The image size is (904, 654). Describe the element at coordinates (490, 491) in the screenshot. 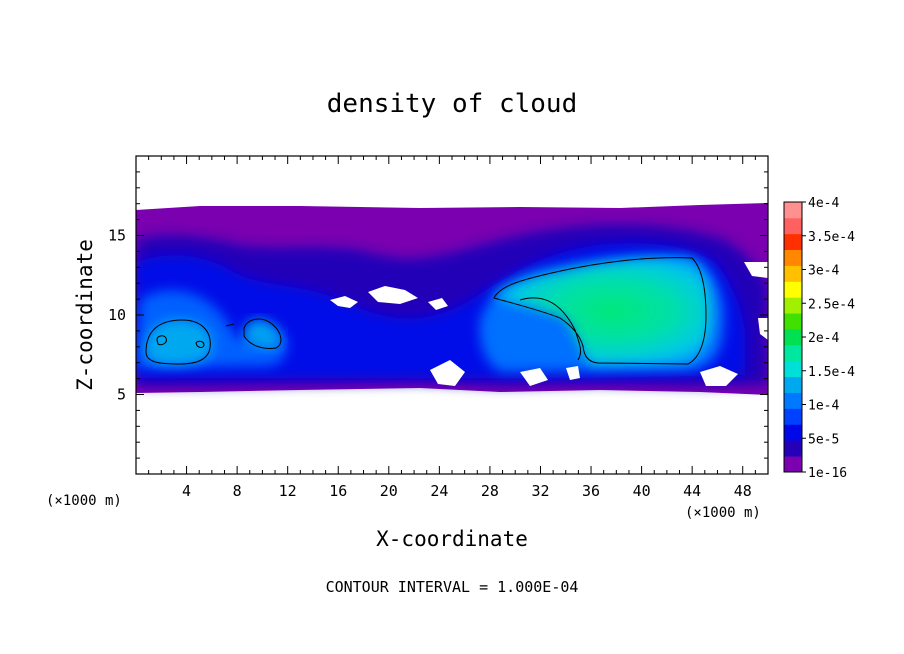

I see `x-tick-label: 28` at that location.